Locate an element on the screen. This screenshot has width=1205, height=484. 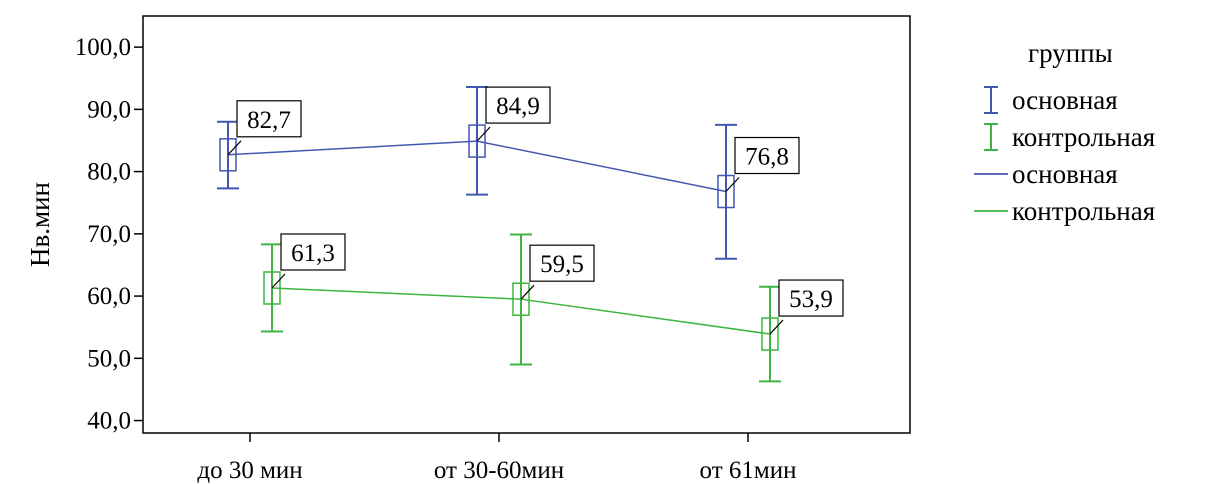
y-tick-label: 40,0 is located at coordinates (109, 421).